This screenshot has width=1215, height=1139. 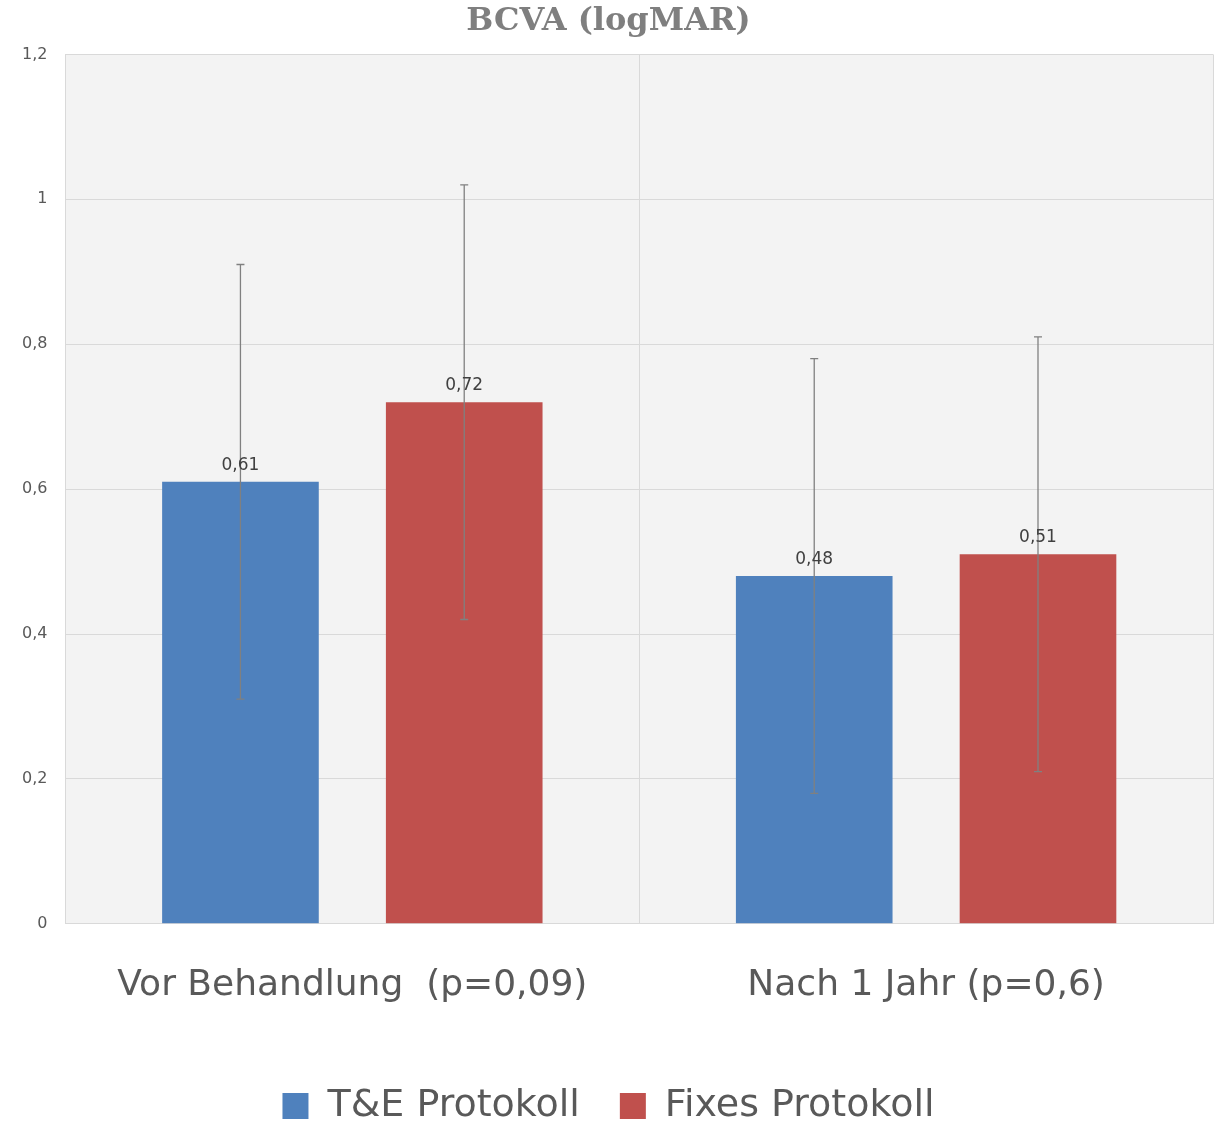 I want to click on y-tick-label: 0,8, so click(x=34, y=343).